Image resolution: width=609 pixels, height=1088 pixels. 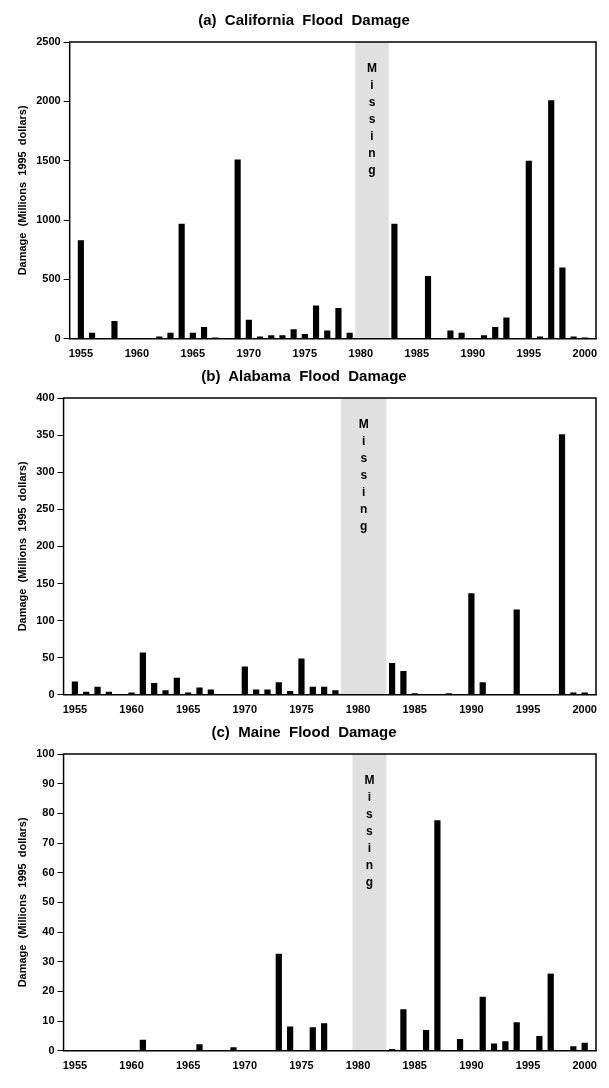 I want to click on y-tick-label: 400, so click(x=45, y=397).